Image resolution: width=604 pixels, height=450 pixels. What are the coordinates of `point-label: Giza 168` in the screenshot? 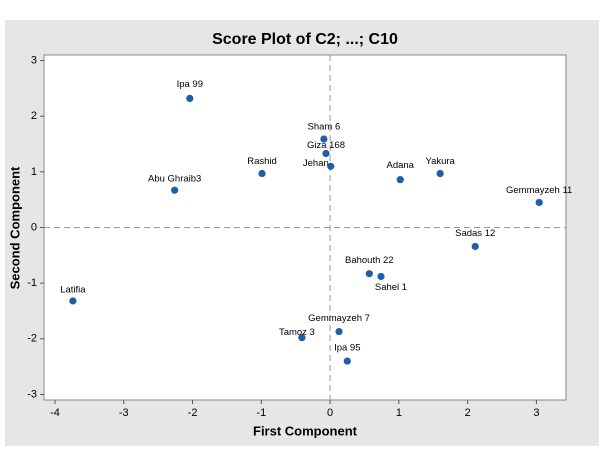 It's located at (326, 145).